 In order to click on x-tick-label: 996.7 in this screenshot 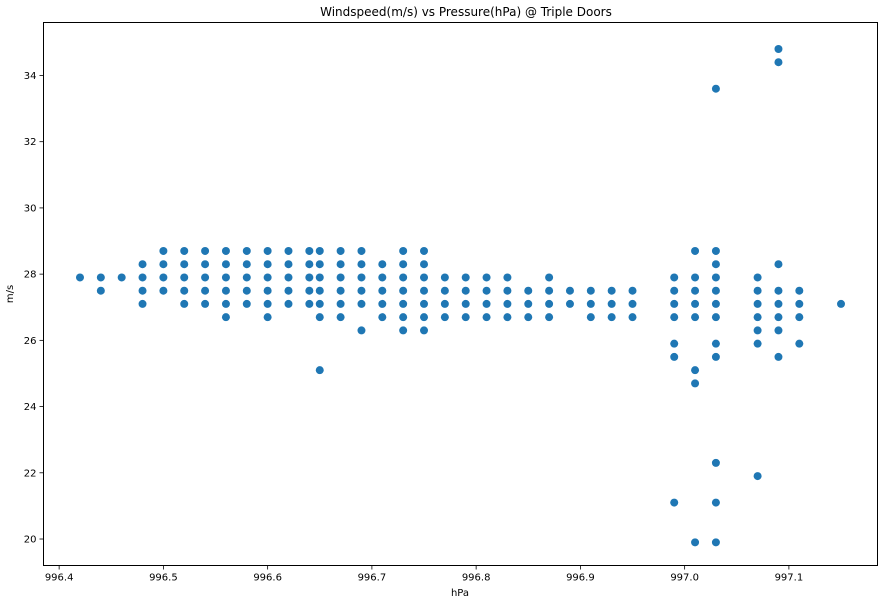, I will do `click(372, 578)`.